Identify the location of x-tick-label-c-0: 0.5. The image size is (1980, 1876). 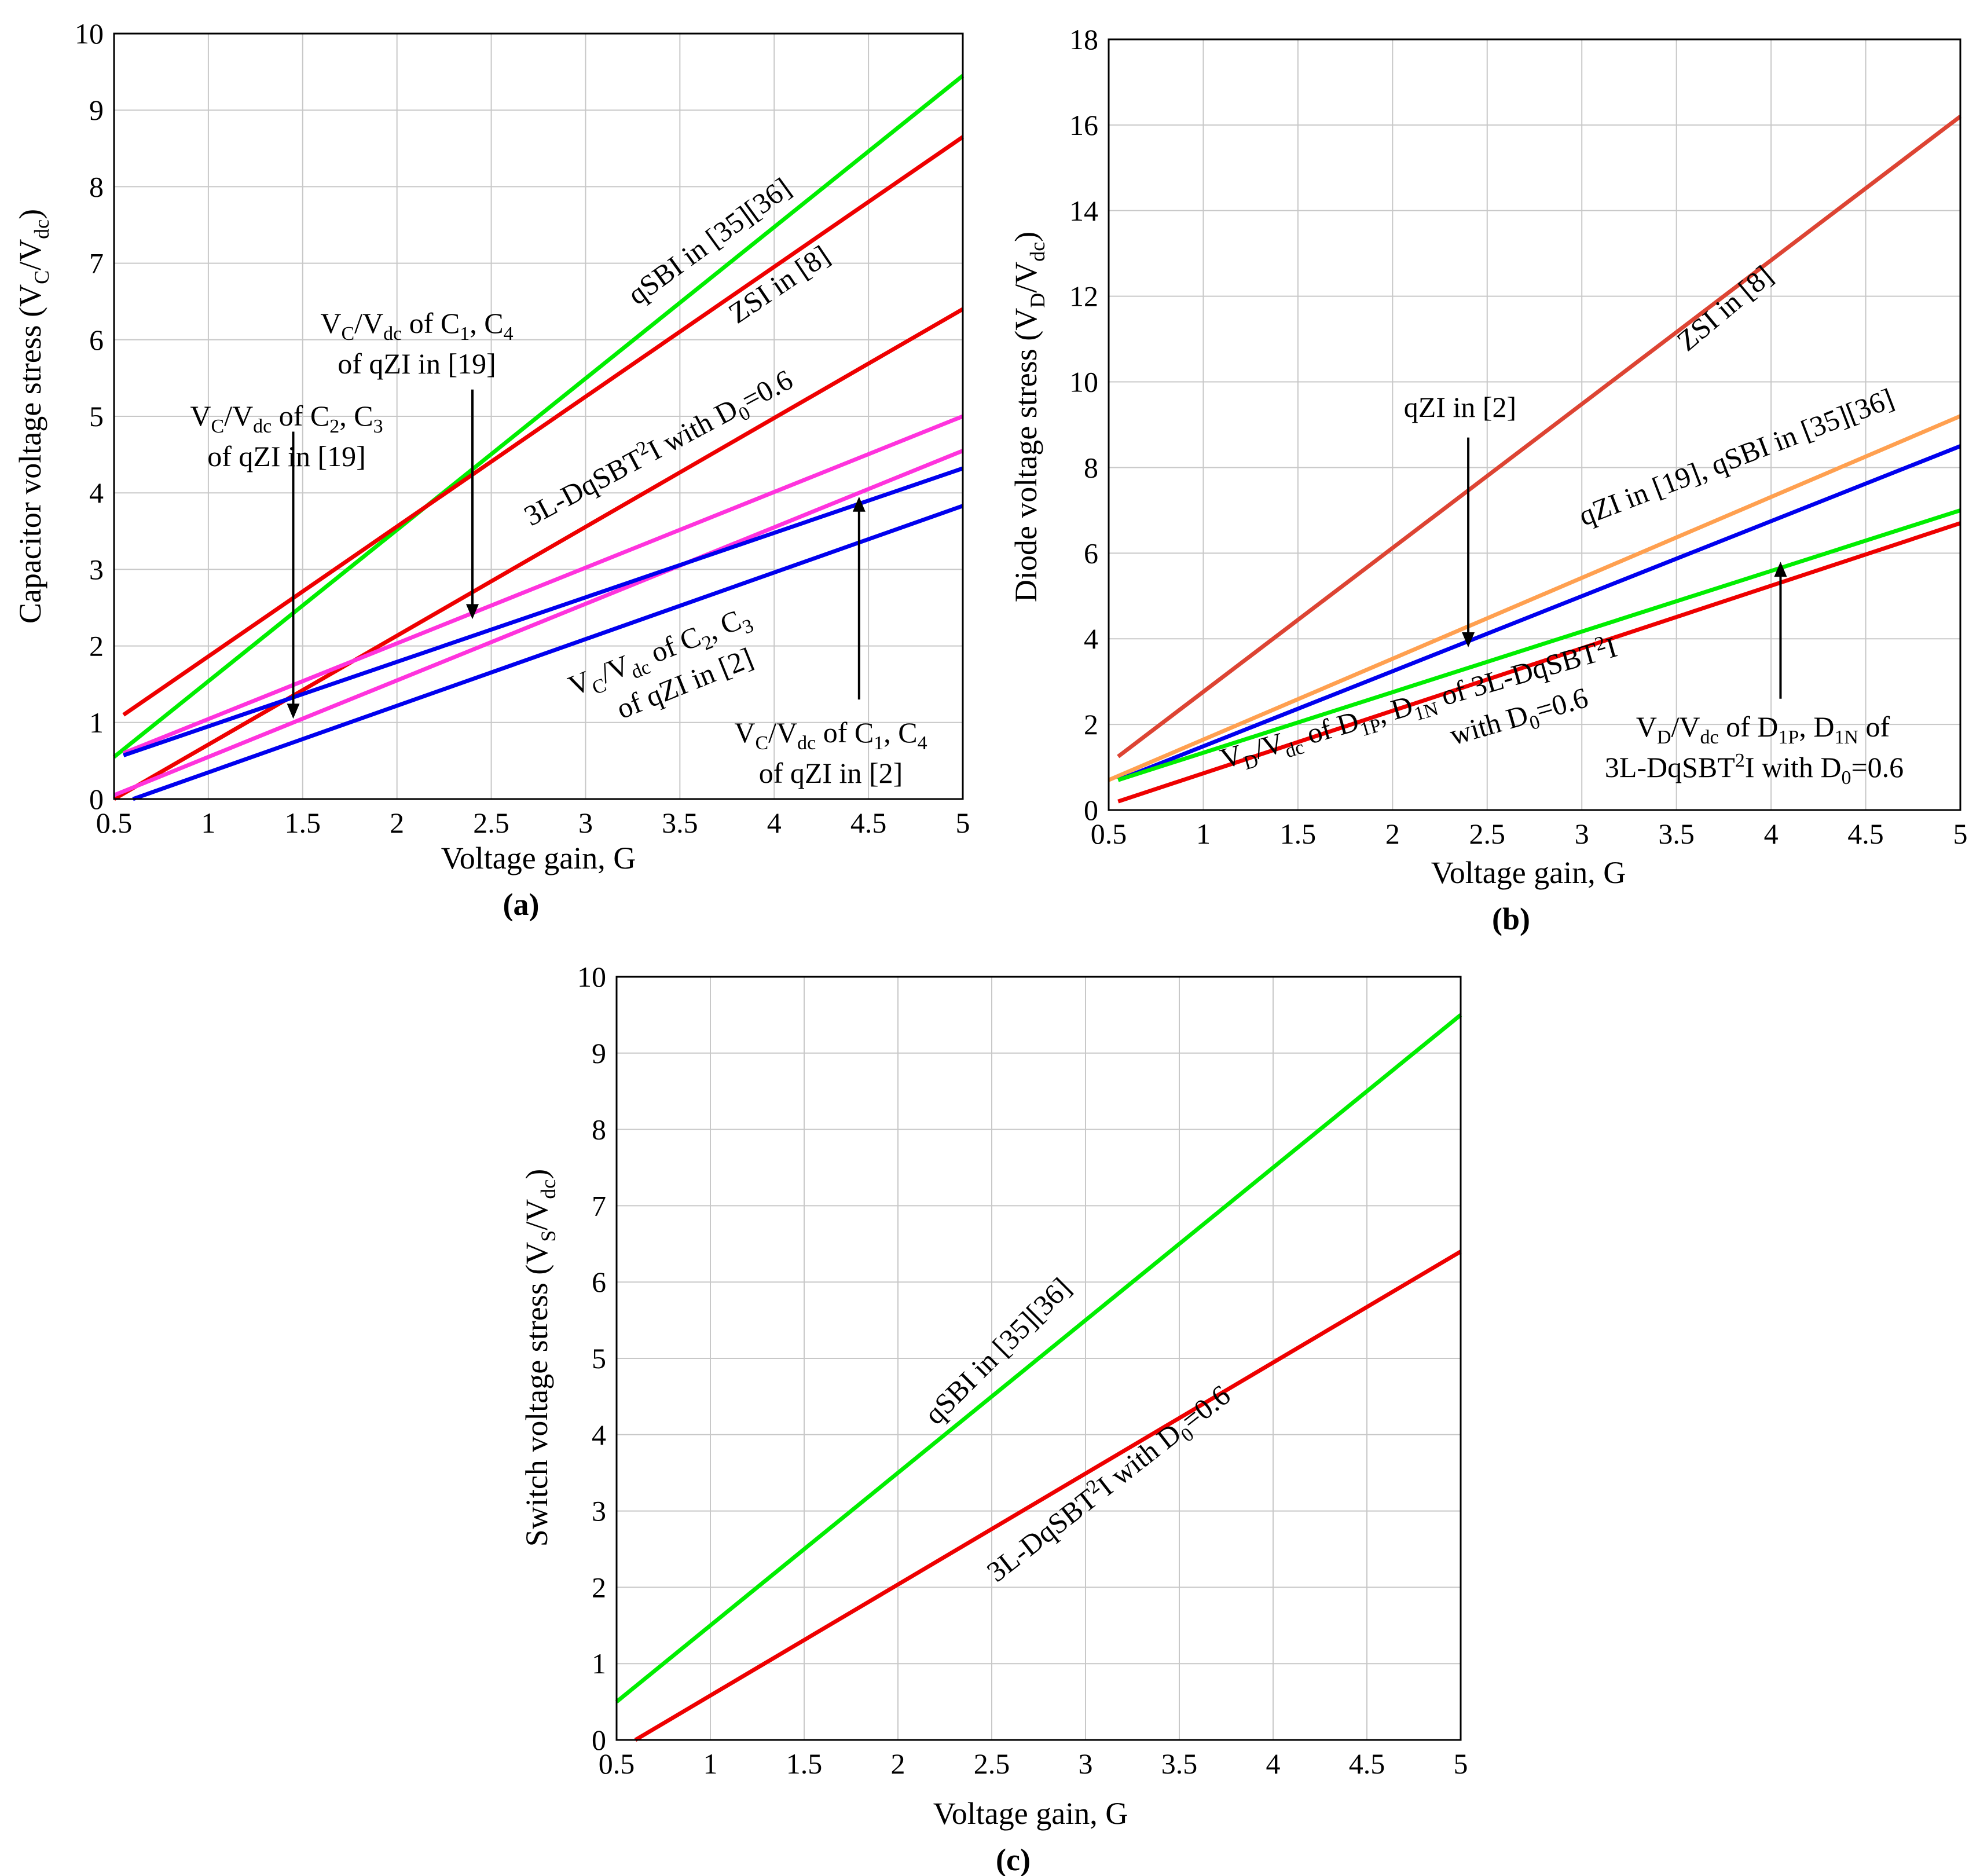
(617, 1763).